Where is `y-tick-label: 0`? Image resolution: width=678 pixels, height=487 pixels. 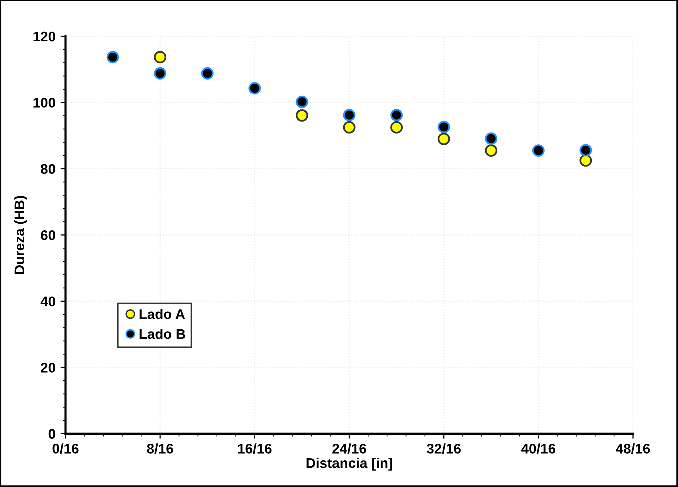 y-tick-label: 0 is located at coordinates (52, 434).